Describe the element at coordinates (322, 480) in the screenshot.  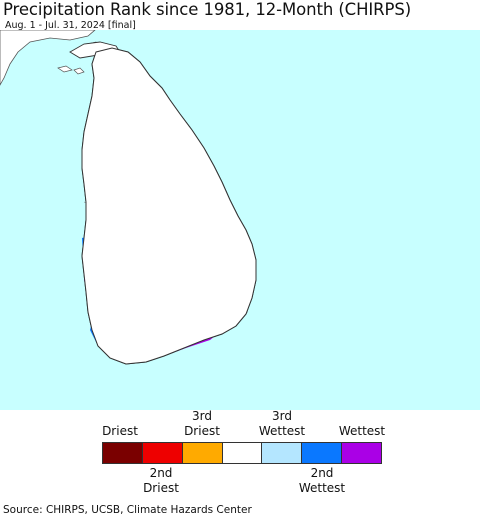
I see `legend-label-2nd-wettest: 2nd Wettest` at that location.